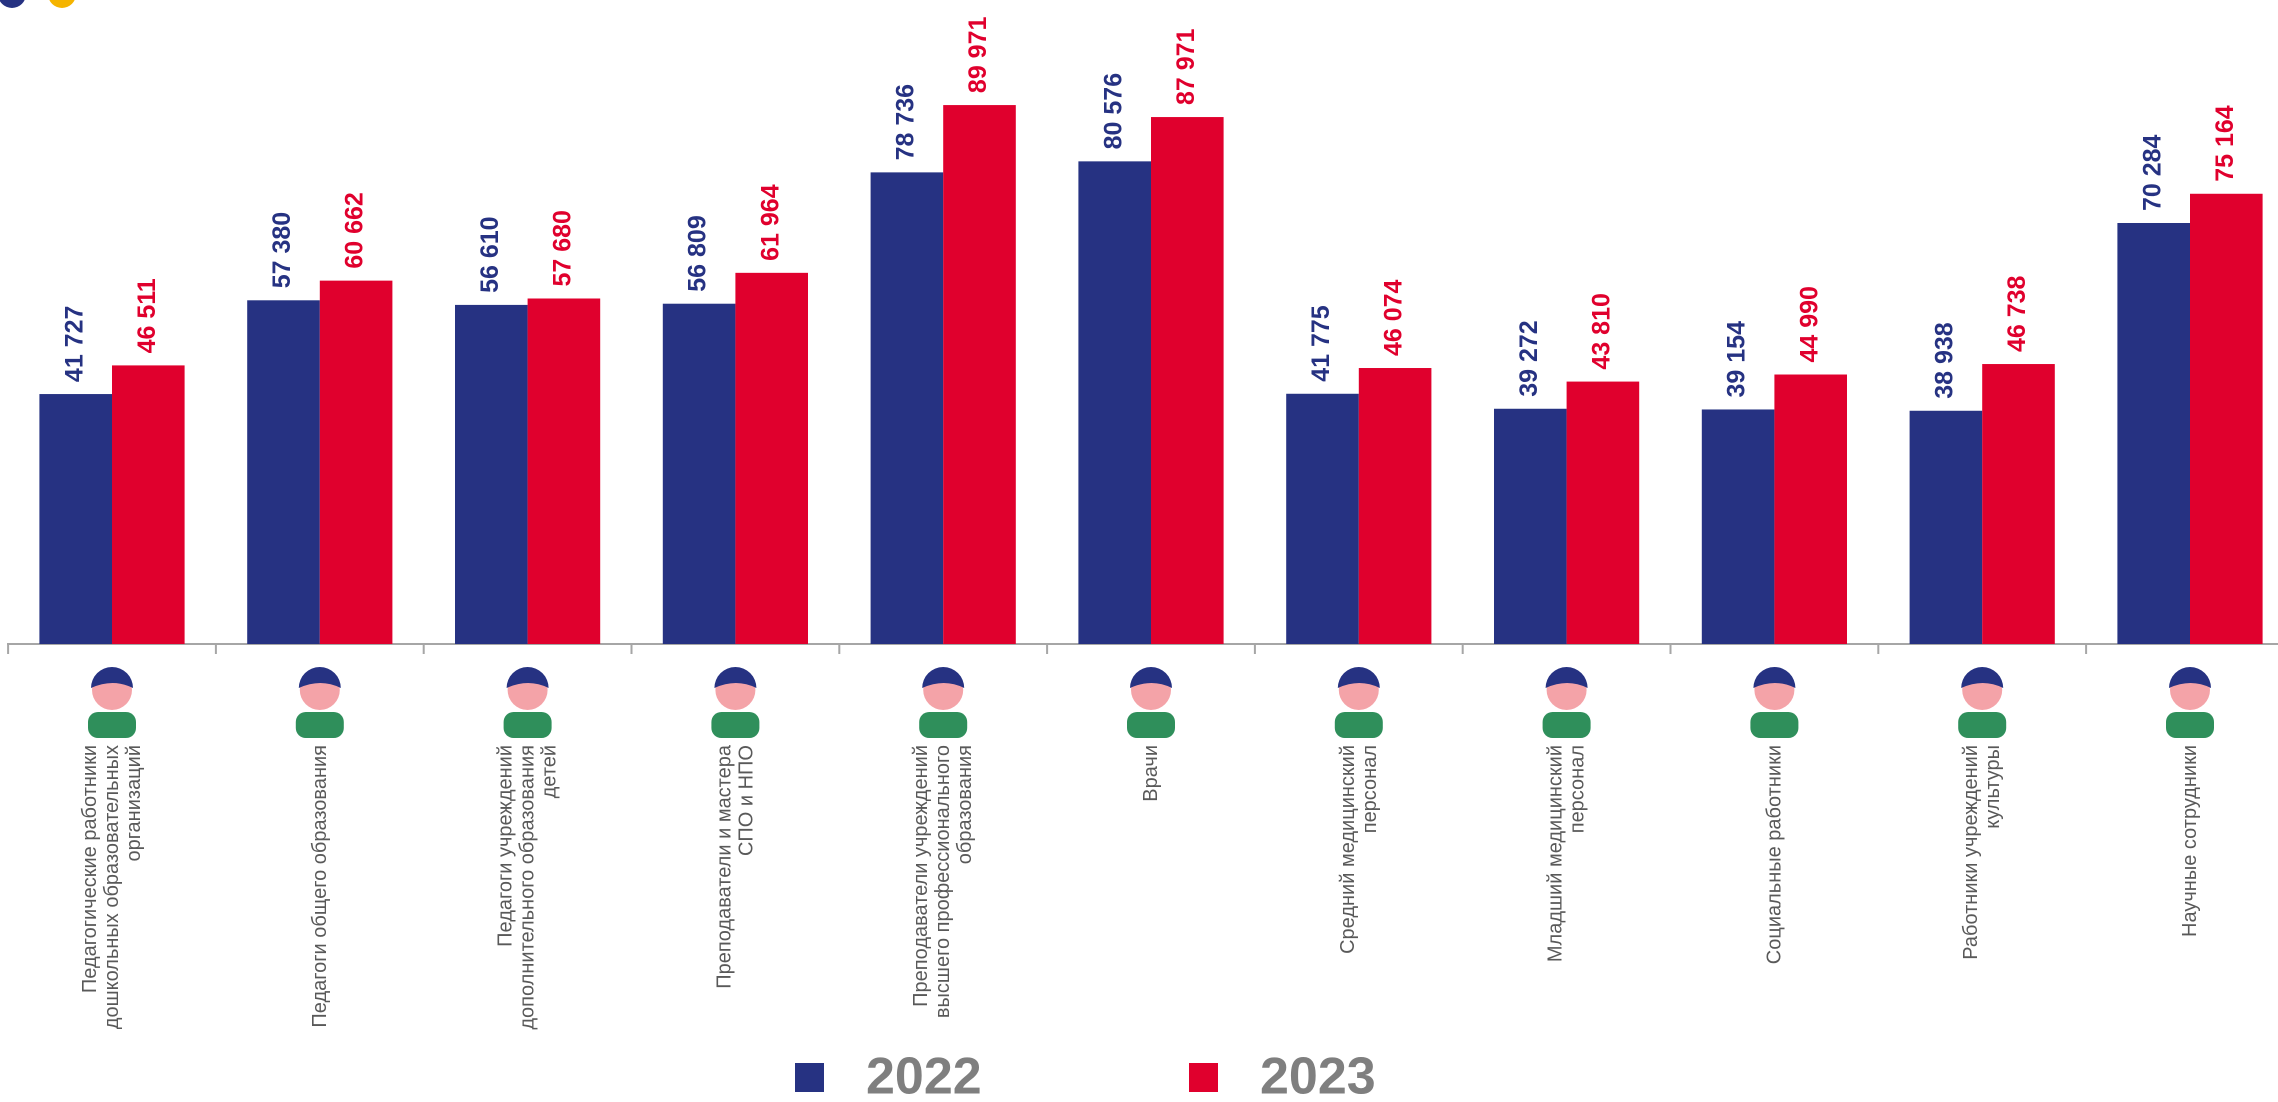  What do you see at coordinates (1809, 324) in the screenshot?
I see `value-label: 44 990` at bounding box center [1809, 324].